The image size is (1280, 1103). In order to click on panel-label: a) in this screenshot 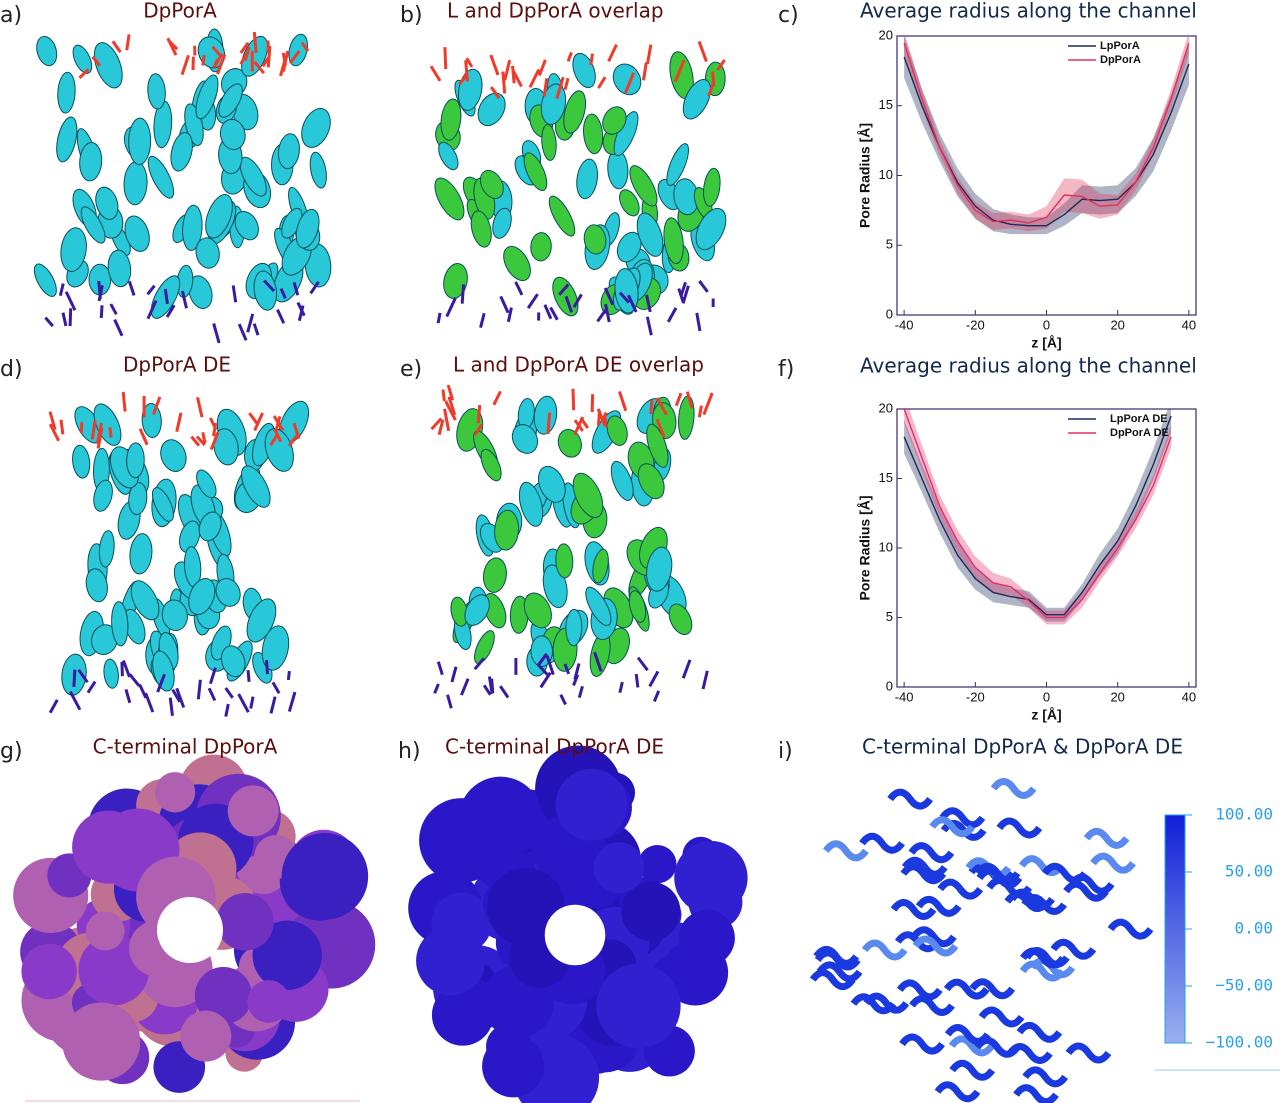, I will do `click(11, 15)`.